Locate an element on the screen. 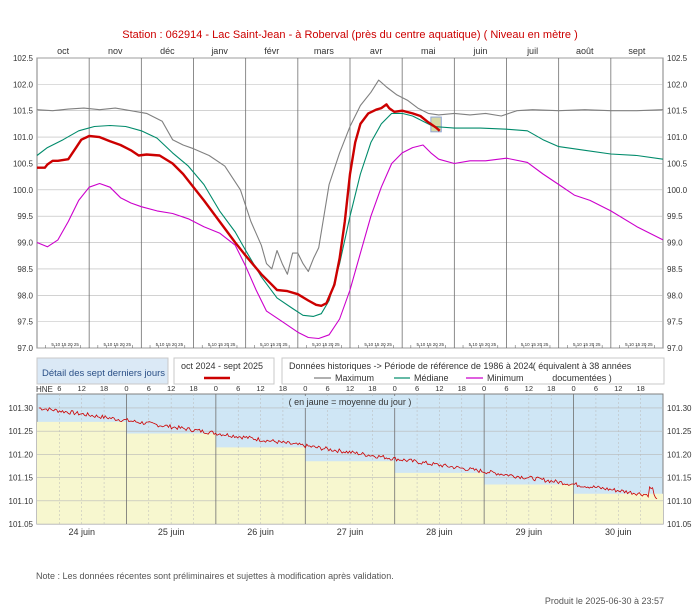 Image resolution: width=700 pixels, height=610 pixels. hne-label: HNE is located at coordinates (44, 389).